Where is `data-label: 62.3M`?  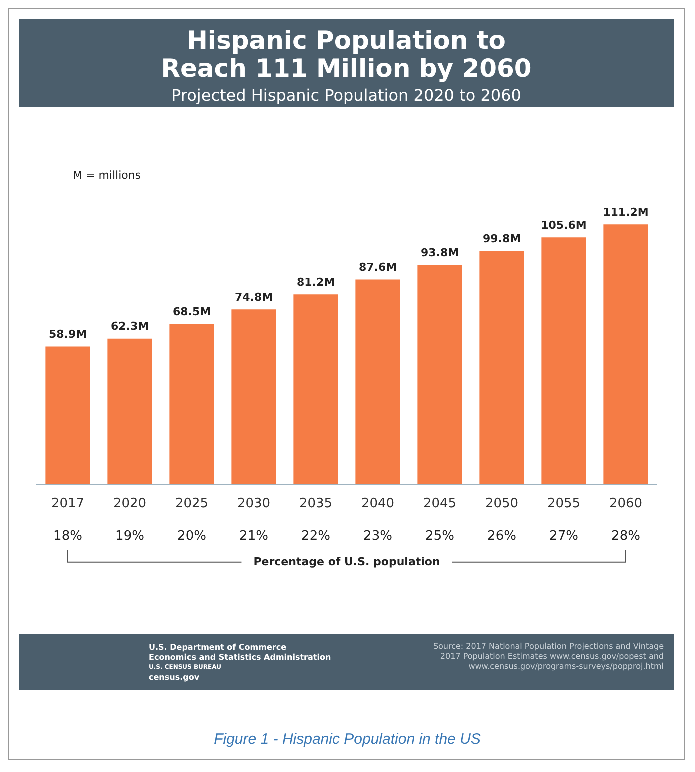 data-label: 62.3M is located at coordinates (130, 327).